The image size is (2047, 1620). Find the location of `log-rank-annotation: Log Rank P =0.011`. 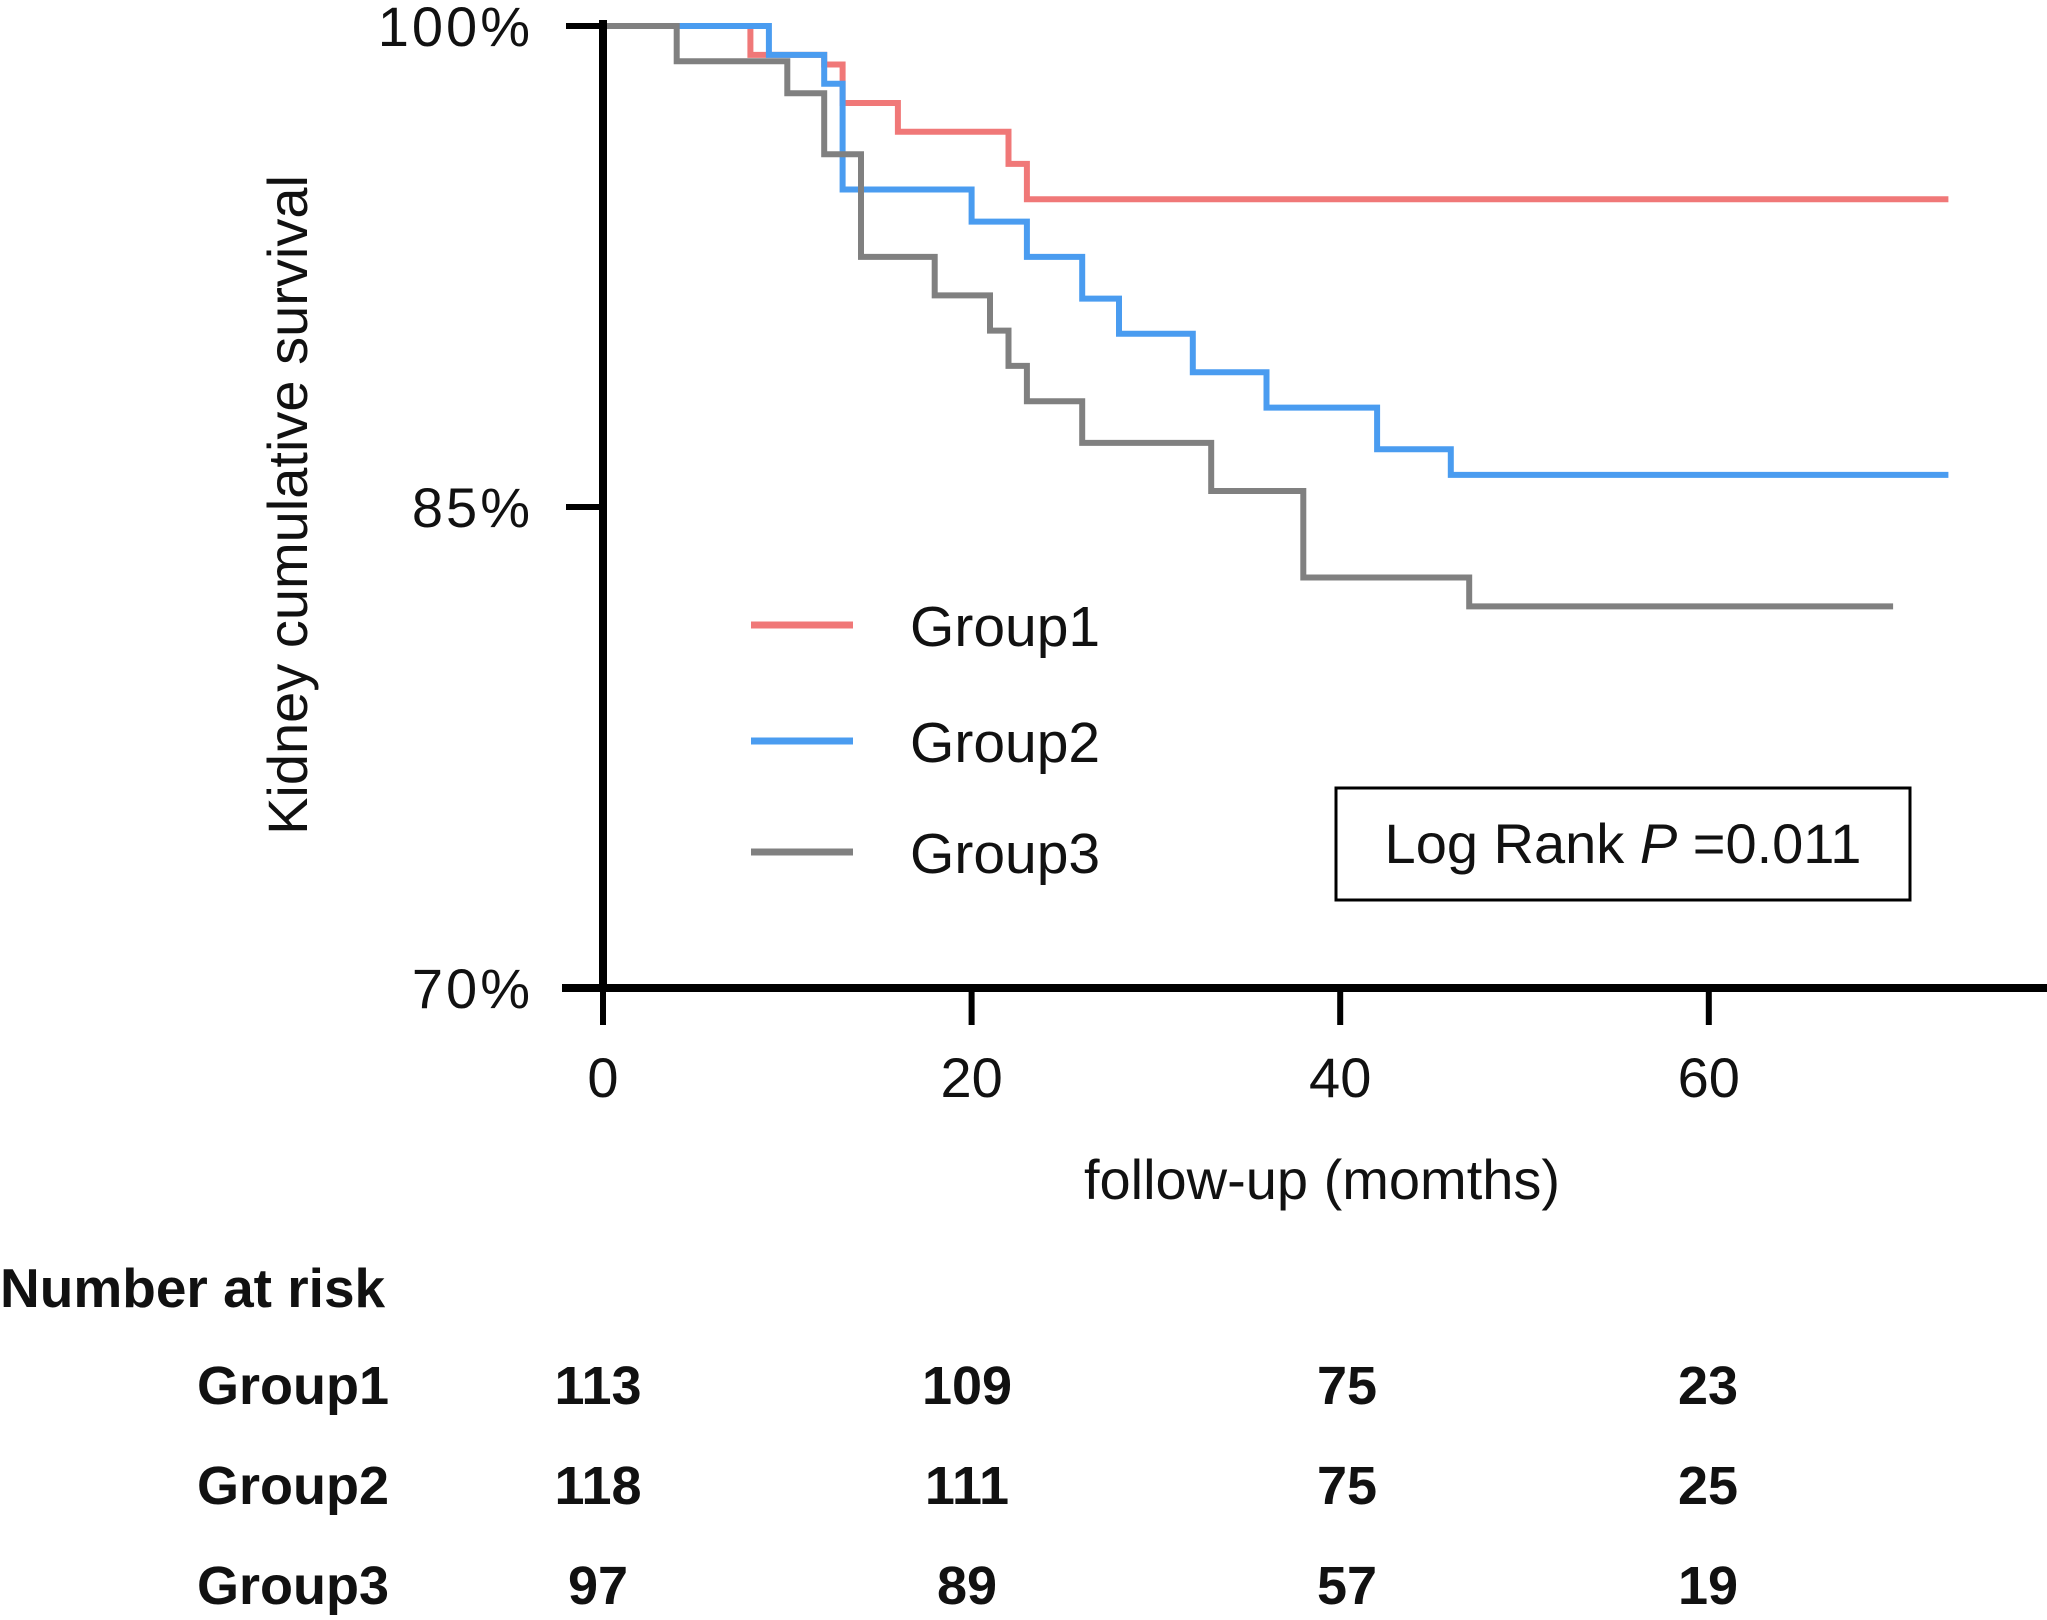

log-rank-annotation: Log Rank P =0.011 is located at coordinates (1623, 844).